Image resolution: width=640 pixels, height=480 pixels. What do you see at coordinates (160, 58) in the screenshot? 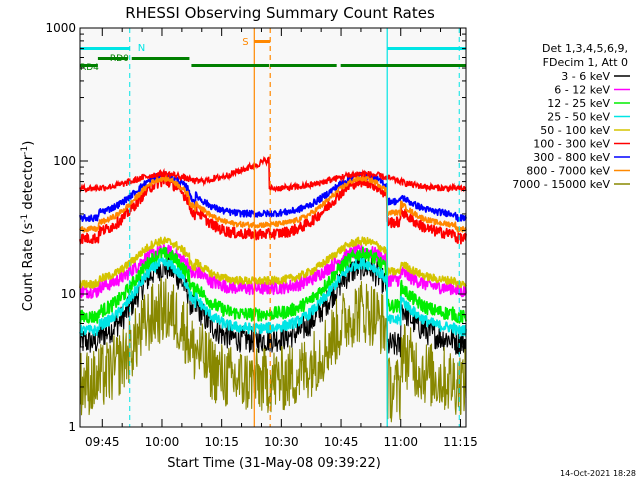
I see `rd4-bar` at bounding box center [160, 58].